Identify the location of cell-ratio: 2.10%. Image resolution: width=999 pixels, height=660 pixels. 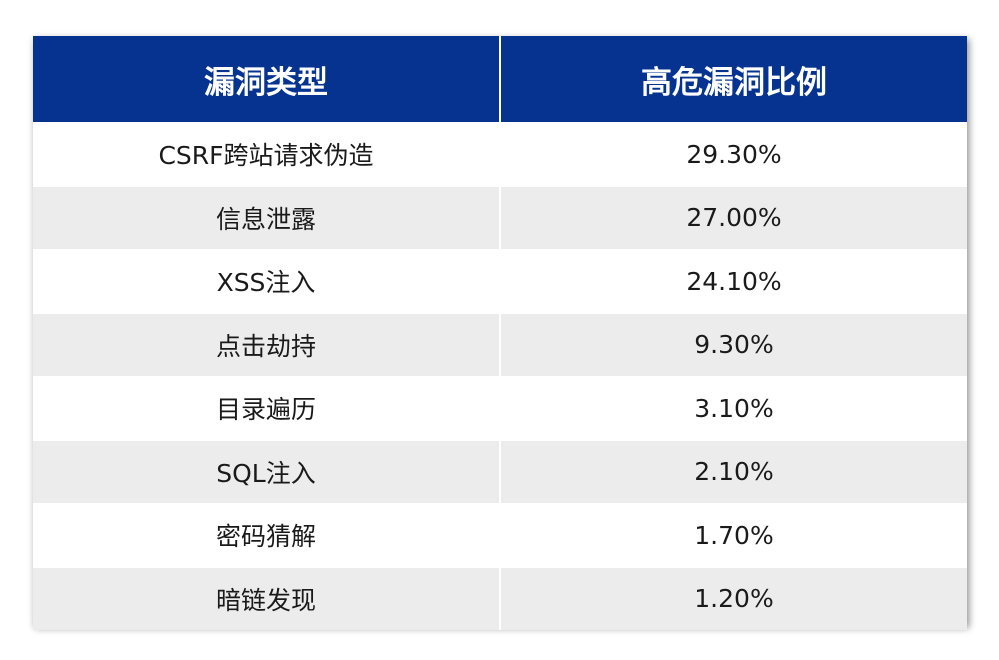
(733, 471).